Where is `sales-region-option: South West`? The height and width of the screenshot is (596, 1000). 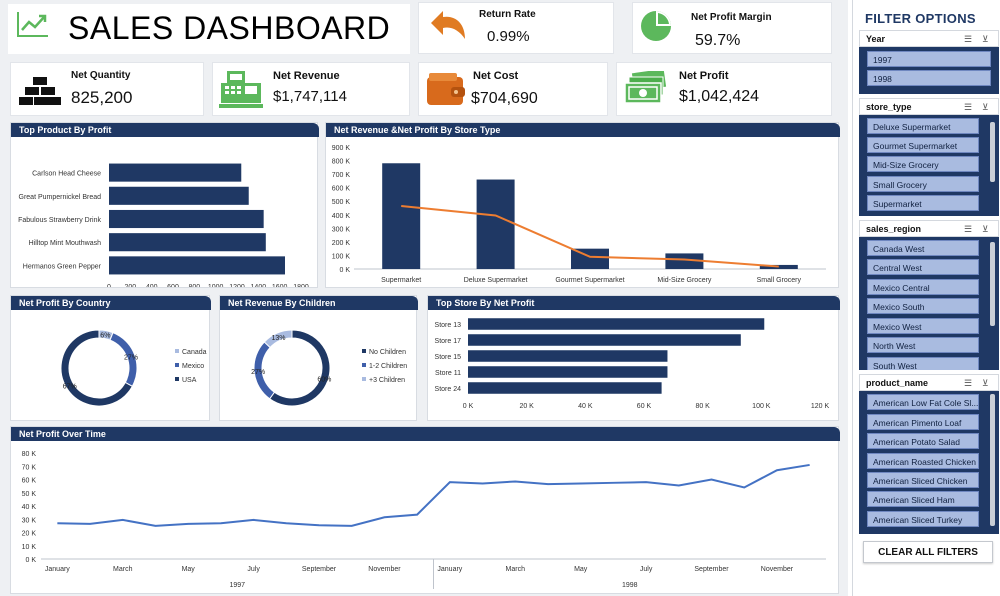
sales-region-option: South West is located at coordinates (923, 363).